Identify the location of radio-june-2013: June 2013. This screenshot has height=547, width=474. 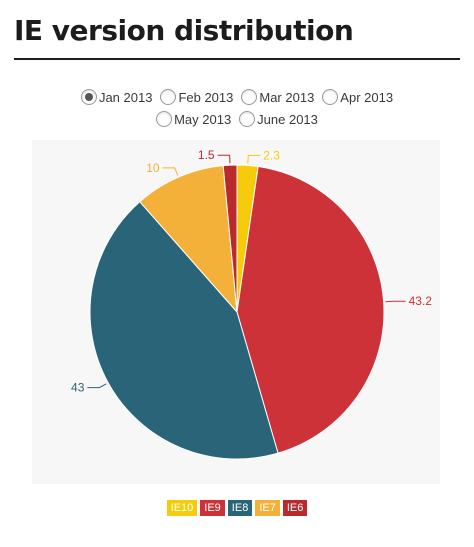
(278, 119).